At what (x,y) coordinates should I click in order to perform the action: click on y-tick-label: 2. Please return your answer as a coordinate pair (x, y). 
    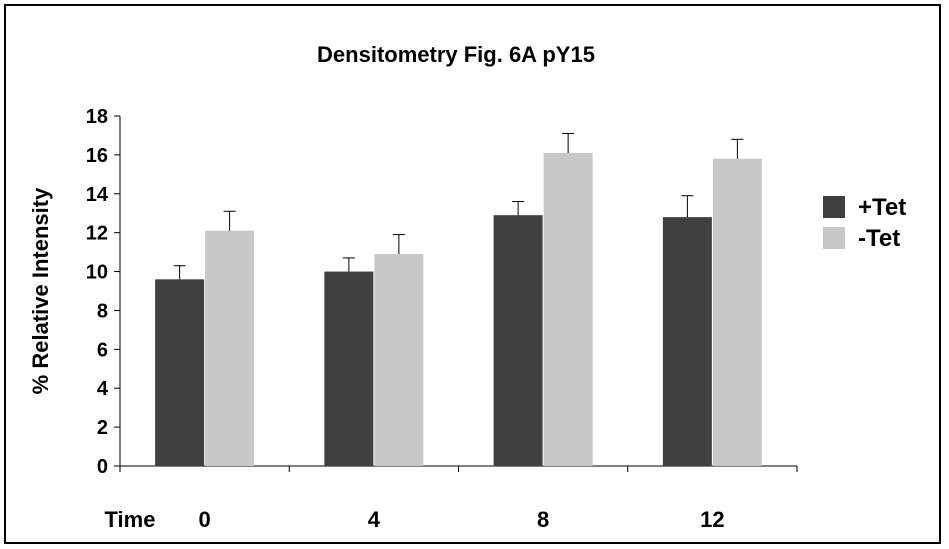
    Looking at the image, I should click on (102, 428).